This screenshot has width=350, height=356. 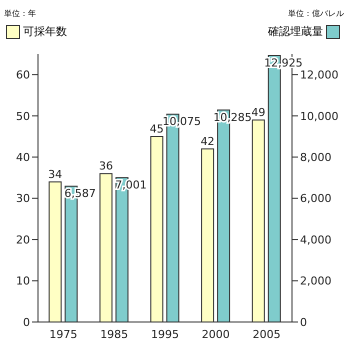 I want to click on data-label: 49, so click(x=258, y=112).